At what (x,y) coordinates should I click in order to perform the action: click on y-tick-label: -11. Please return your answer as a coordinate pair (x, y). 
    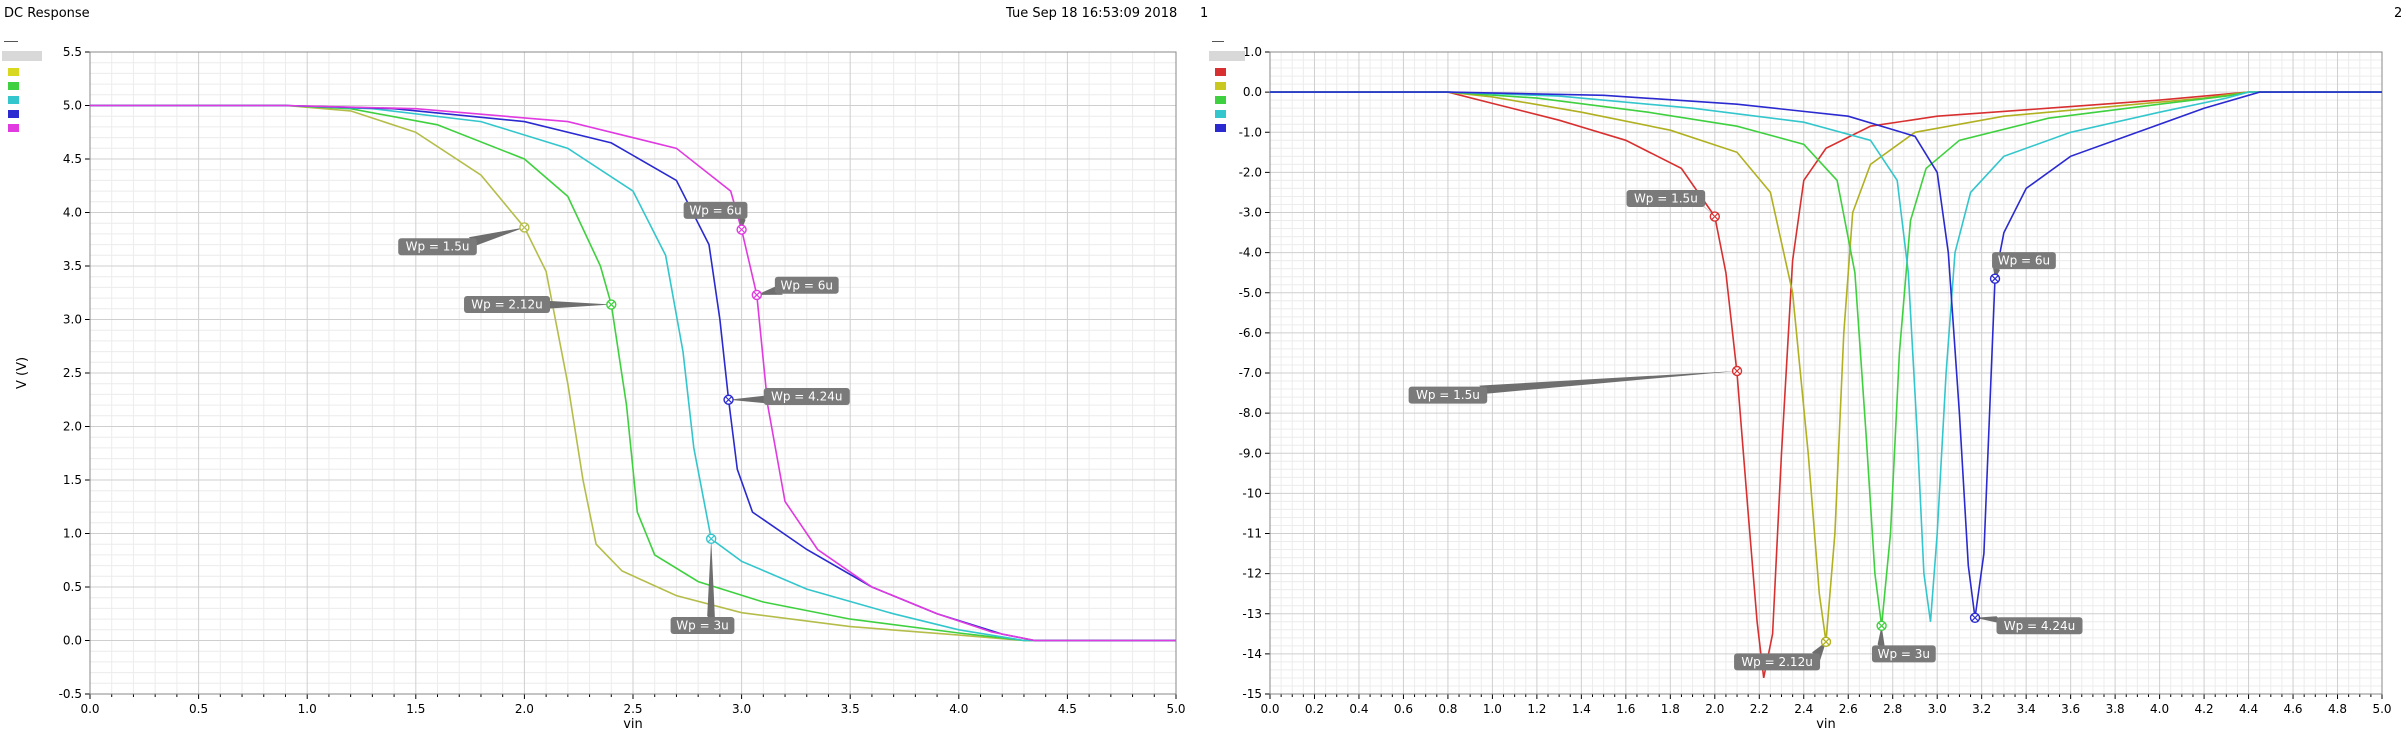
    Looking at the image, I should click on (1252, 534).